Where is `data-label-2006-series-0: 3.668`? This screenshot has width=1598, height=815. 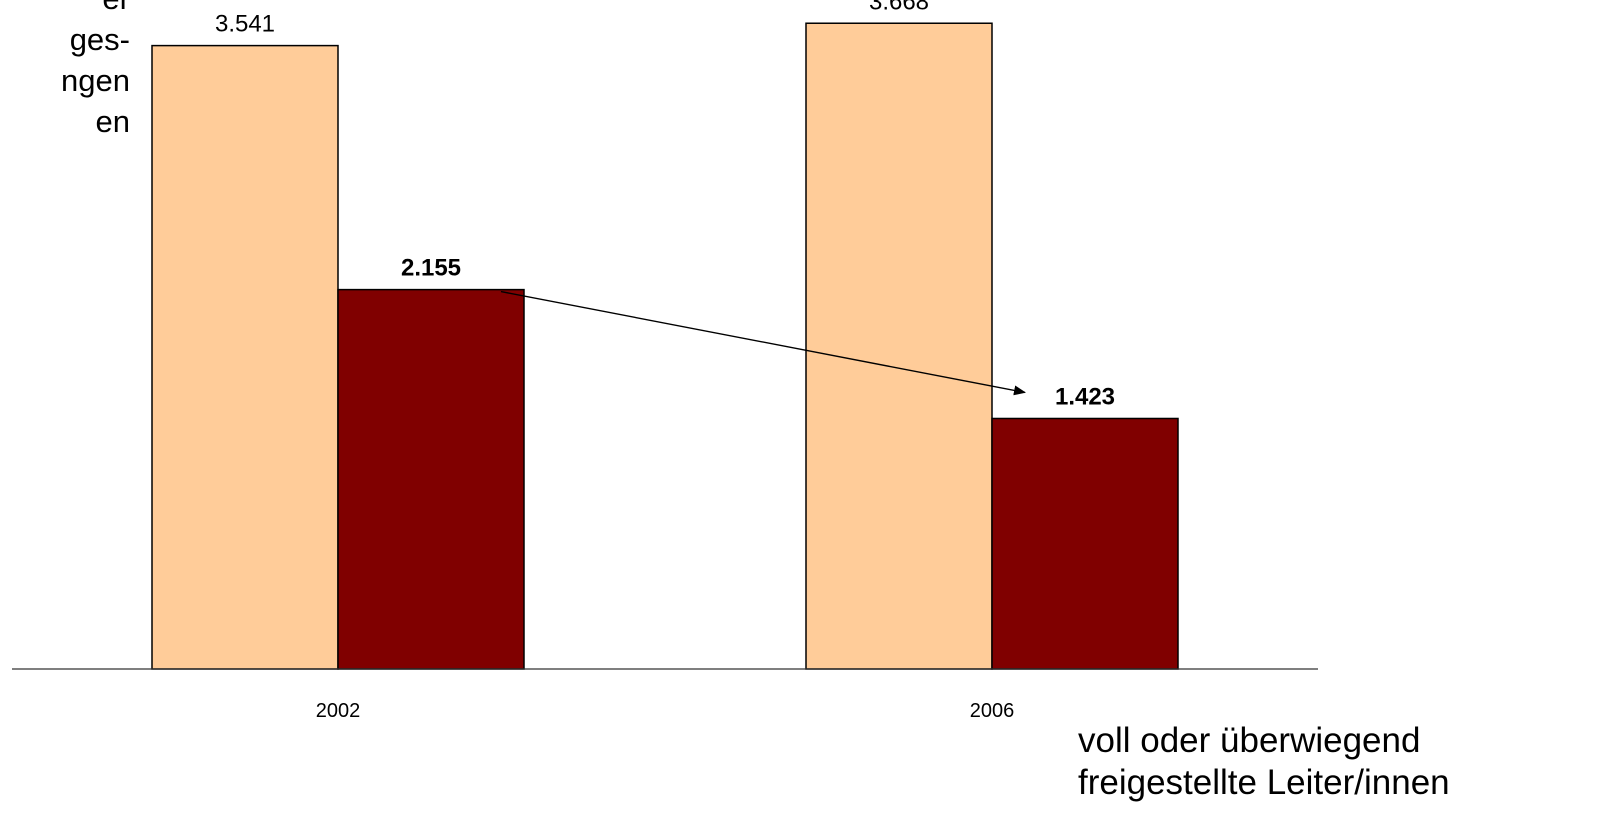 data-label-2006-series-0: 3.668 is located at coordinates (899, 7).